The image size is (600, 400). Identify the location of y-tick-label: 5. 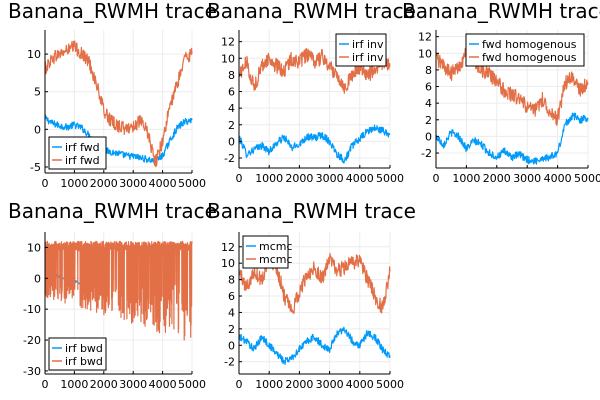
(37, 92).